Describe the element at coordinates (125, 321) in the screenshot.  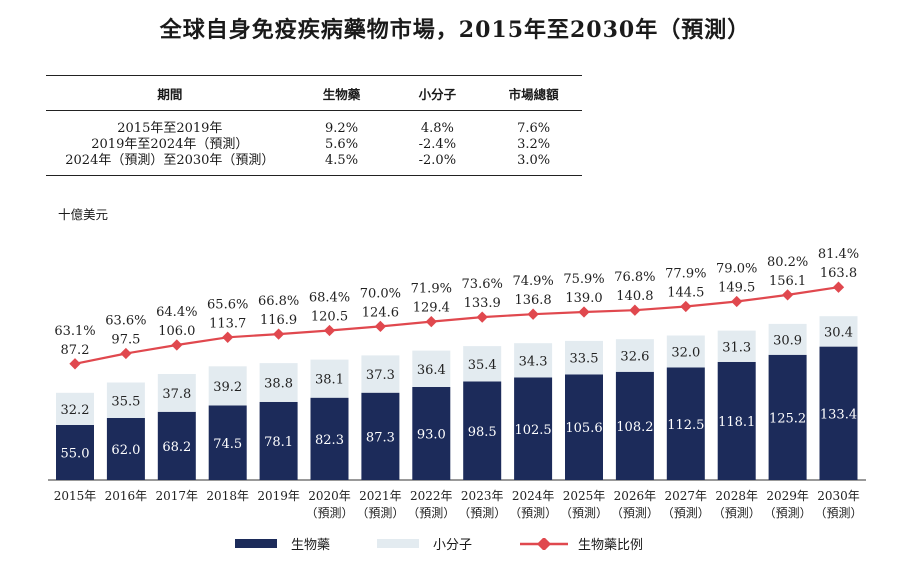
I see `ratio-label: 63.6%` at that location.